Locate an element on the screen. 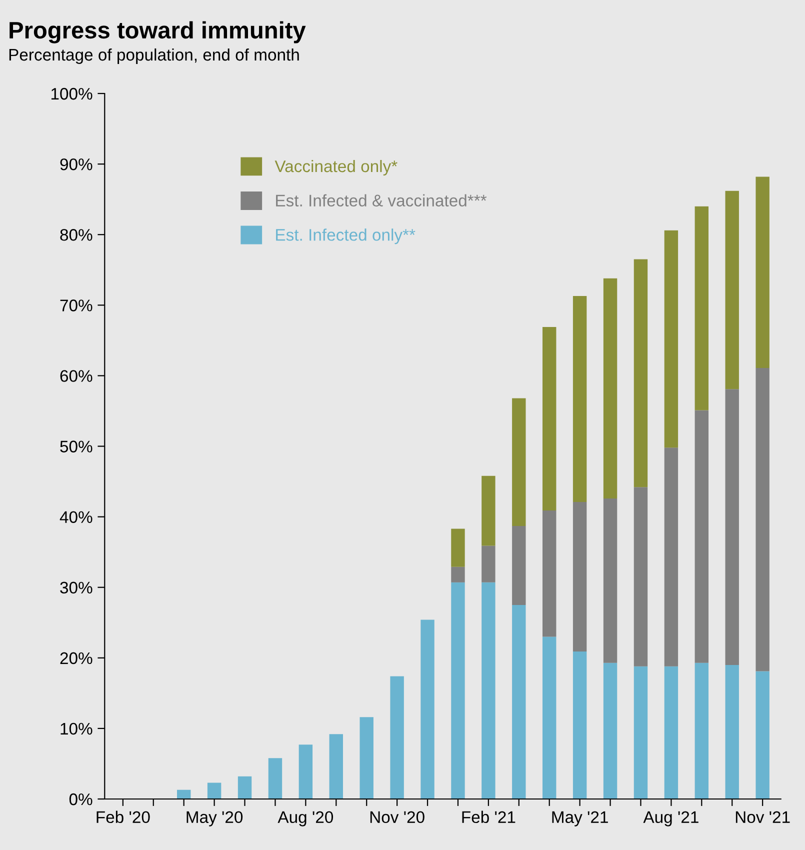 Image resolution: width=805 pixels, height=850 pixels. x-tick-label: May '21 is located at coordinates (580, 818).